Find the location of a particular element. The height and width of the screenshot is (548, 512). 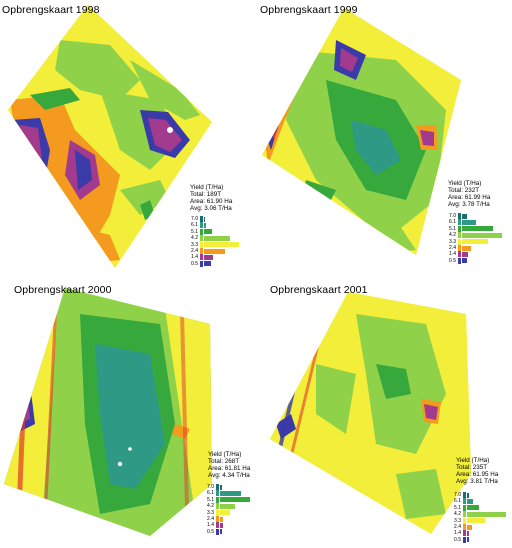

map-title: Opbrengskaart 2001 is located at coordinates (319, 290).